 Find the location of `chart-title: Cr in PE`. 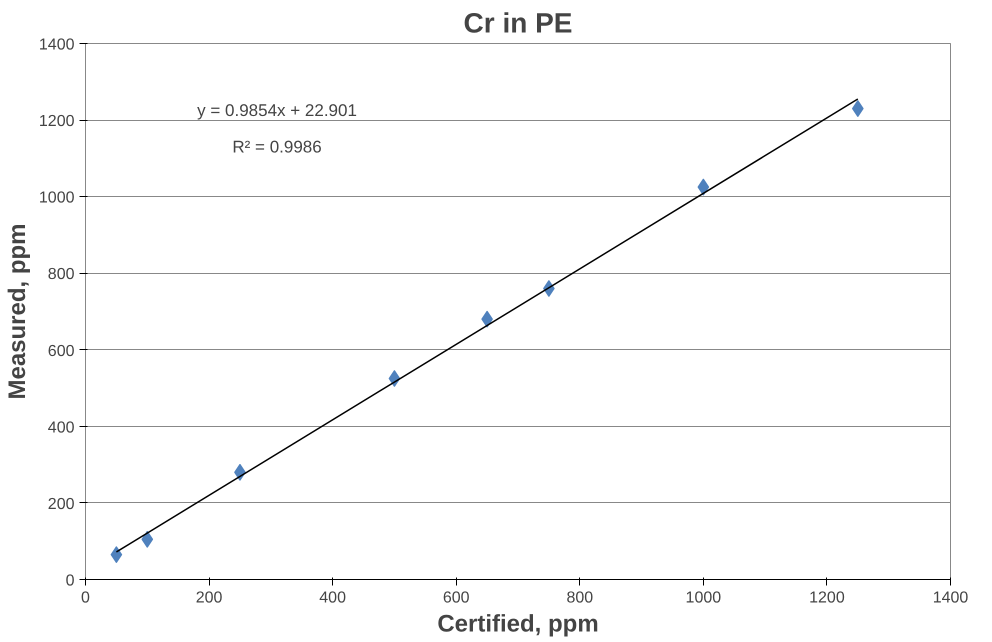

chart-title: Cr in PE is located at coordinates (518, 23).